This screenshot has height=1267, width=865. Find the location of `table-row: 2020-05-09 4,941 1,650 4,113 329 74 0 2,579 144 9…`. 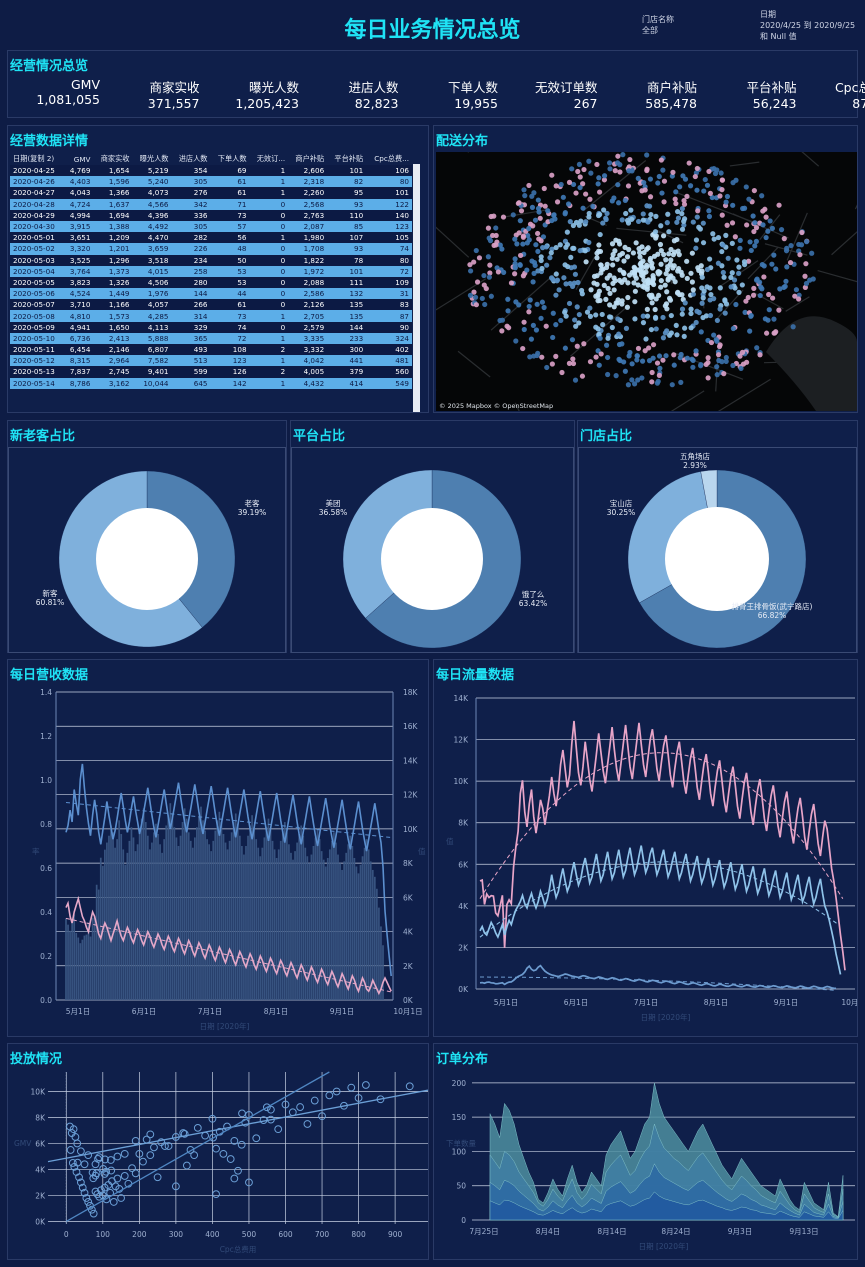

table-row: 2020-05-09 4,941 1,650 4,113 329 74 0 2,579 144 9… is located at coordinates (211, 327).